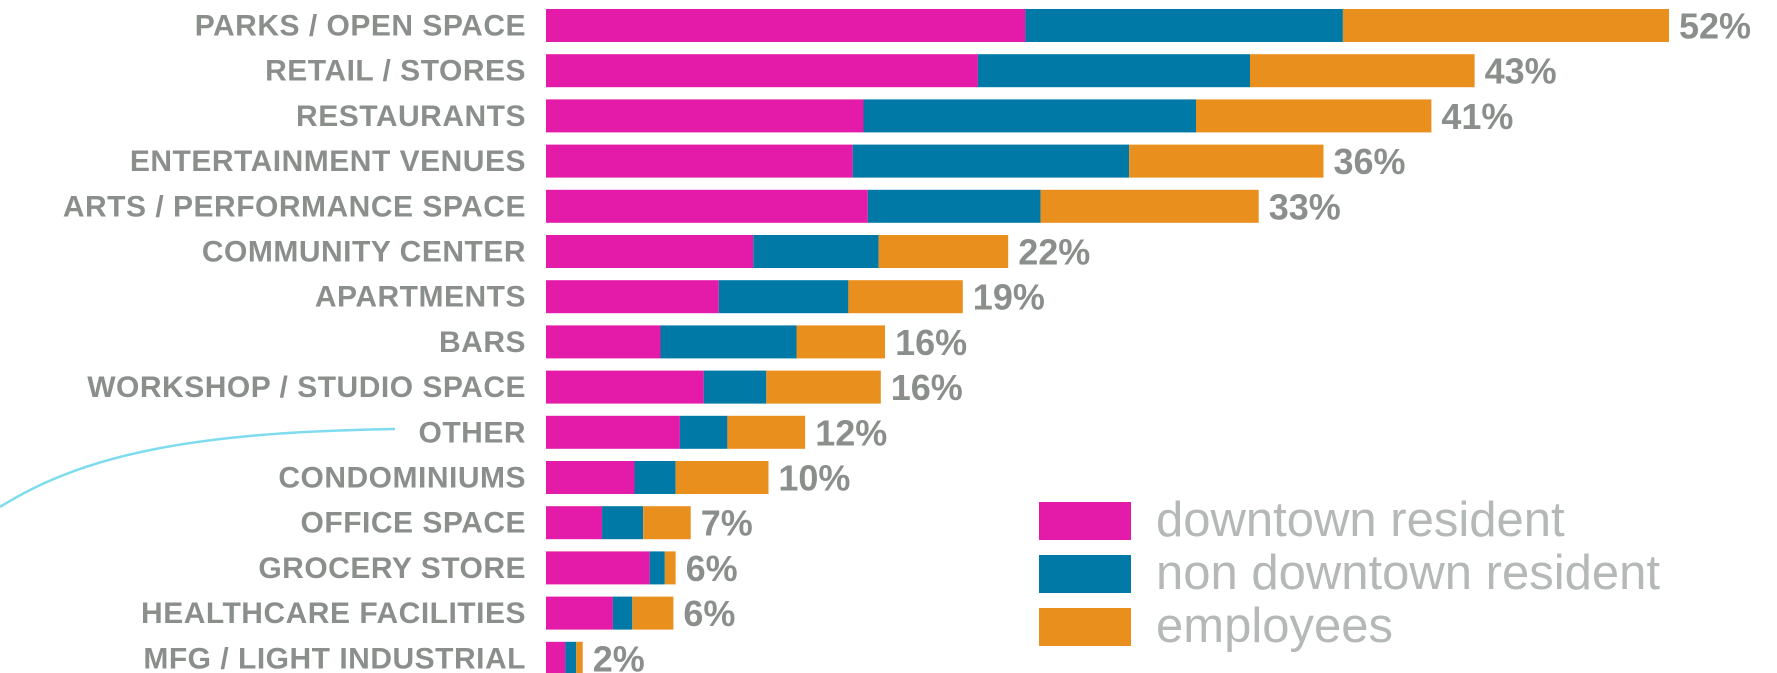  I want to click on value-label-healthcare-facilities: 6%, so click(709, 613).